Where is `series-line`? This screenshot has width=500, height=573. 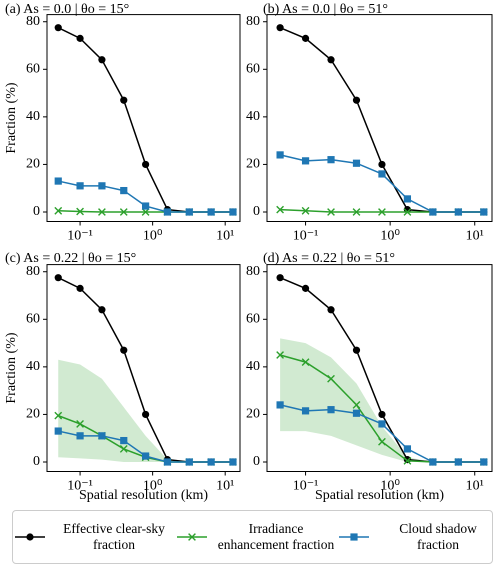
series-line is located at coordinates (145, 120).